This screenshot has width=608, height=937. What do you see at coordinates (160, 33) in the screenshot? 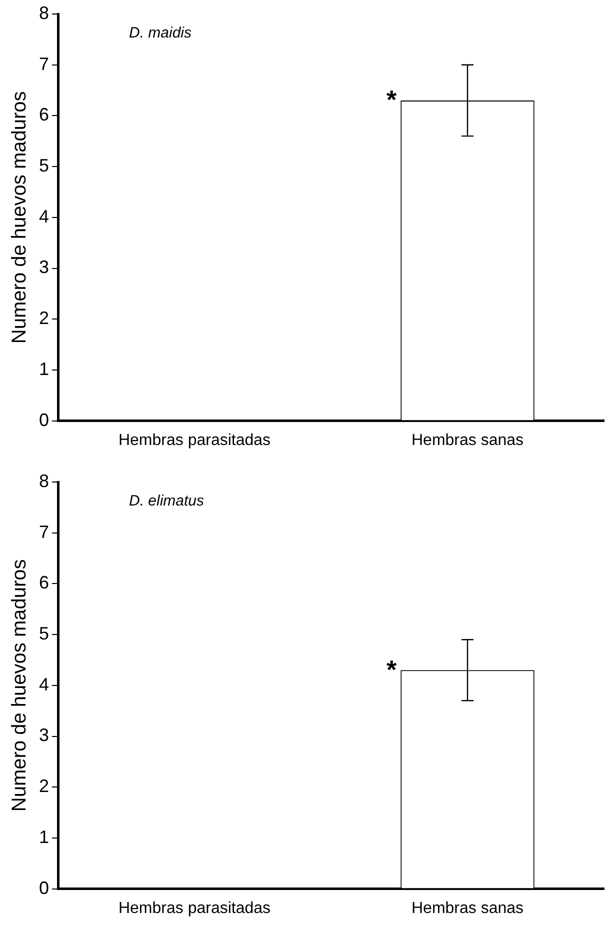
I see `text: D. maidis` at bounding box center [160, 33].